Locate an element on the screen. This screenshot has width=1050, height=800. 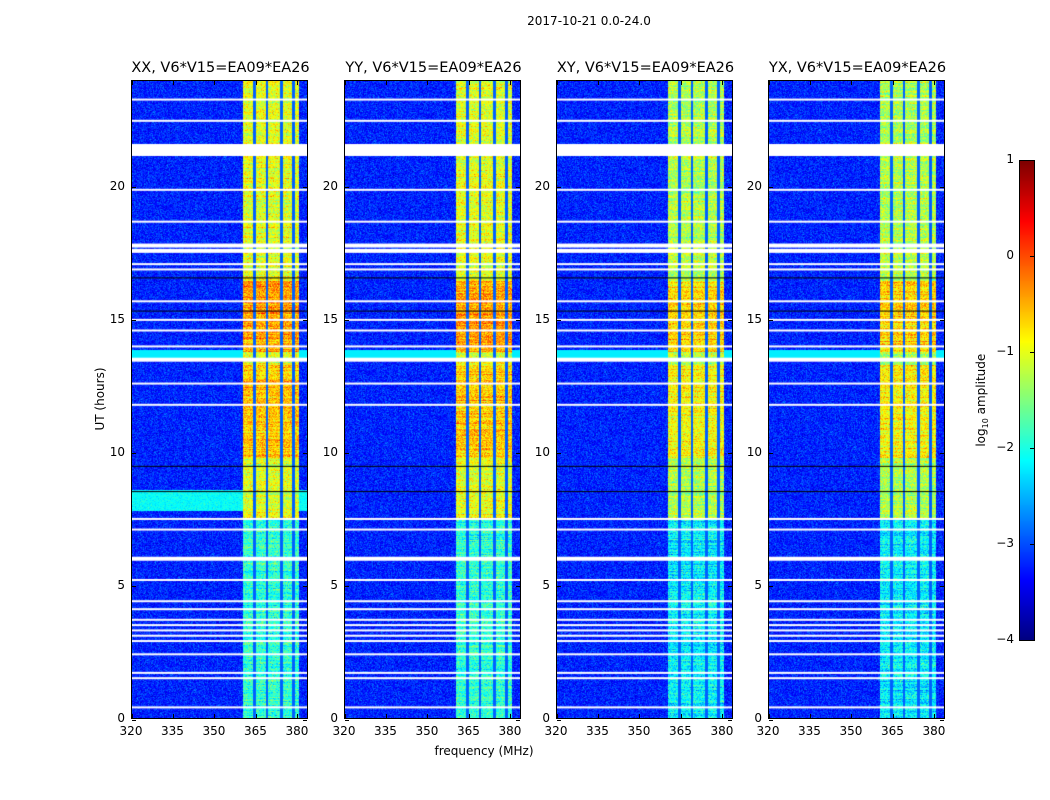
colorbar-tick-label: 1 is located at coordinates (1010, 159).